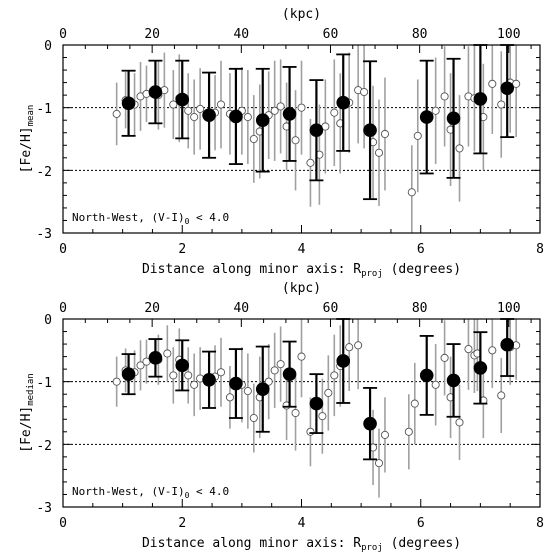 The image size is (560, 555). What do you see at coordinates (372, 274) in the screenshot?
I see `x-axis-label-sub: proj` at bounding box center [372, 274].